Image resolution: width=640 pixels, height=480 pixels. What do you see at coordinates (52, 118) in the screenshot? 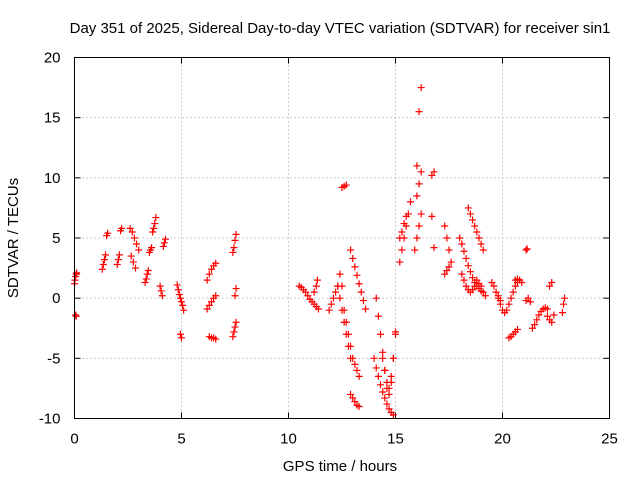
I see `y-tick-label: 15` at bounding box center [52, 118].